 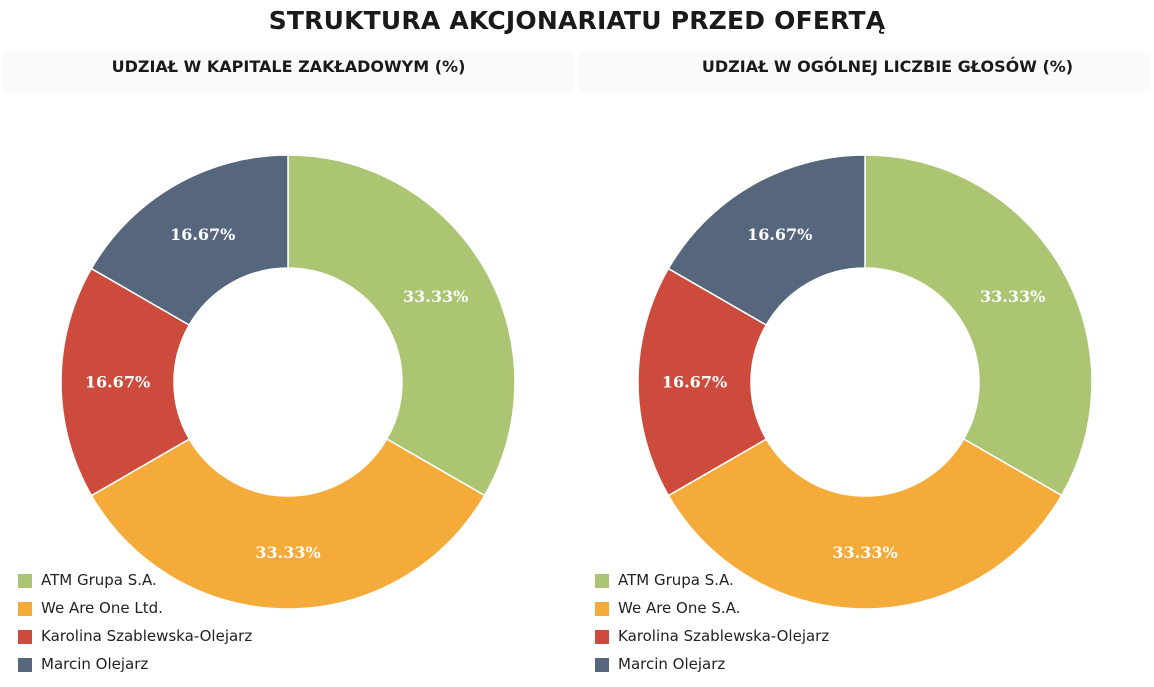 What do you see at coordinates (288, 66) in the screenshot?
I see `chart-title: UDZIAŁ W KAPITALE ZAKŁADOWYM (%)` at bounding box center [288, 66].